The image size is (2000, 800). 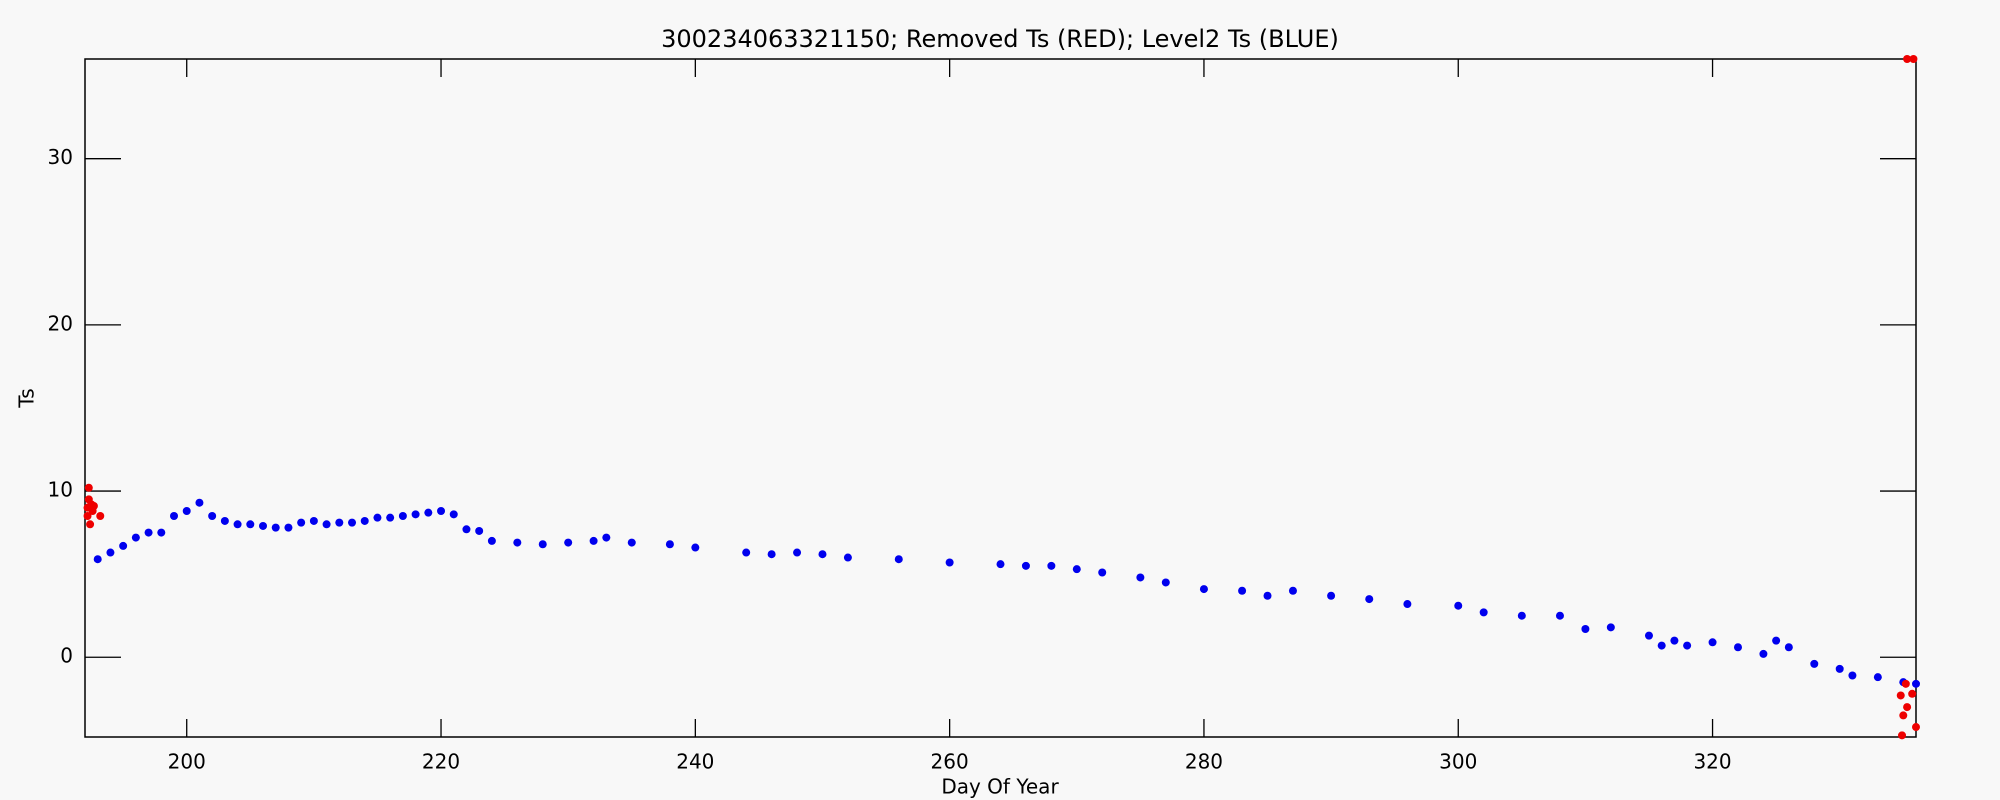 I want to click on y-tick-label: 20, so click(x=60, y=323).